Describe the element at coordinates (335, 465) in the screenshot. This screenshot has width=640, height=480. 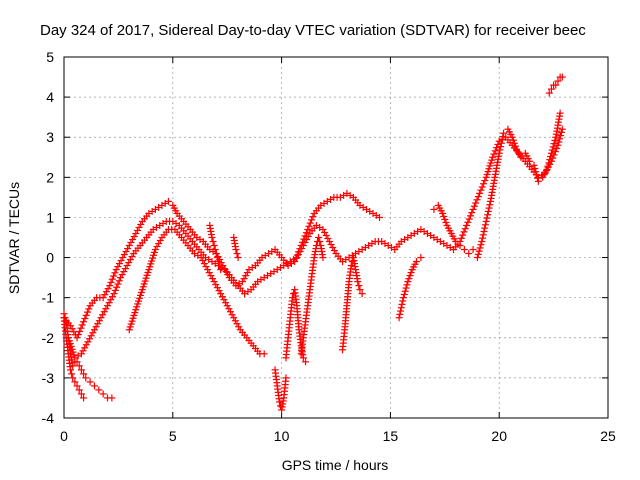
I see `x-axis-label: GPS time / hours` at that location.